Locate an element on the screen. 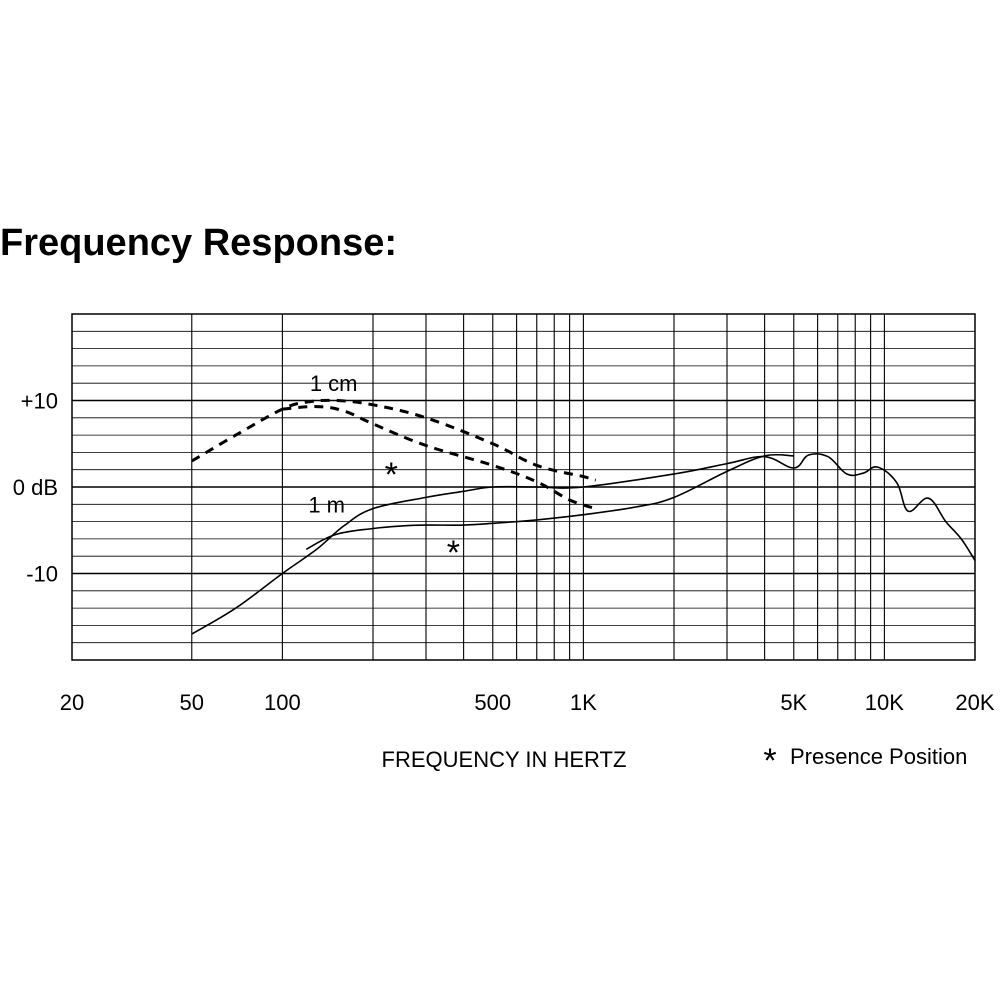 The height and width of the screenshot is (1000, 1000). x-tick-label: 1K is located at coordinates (583, 702).